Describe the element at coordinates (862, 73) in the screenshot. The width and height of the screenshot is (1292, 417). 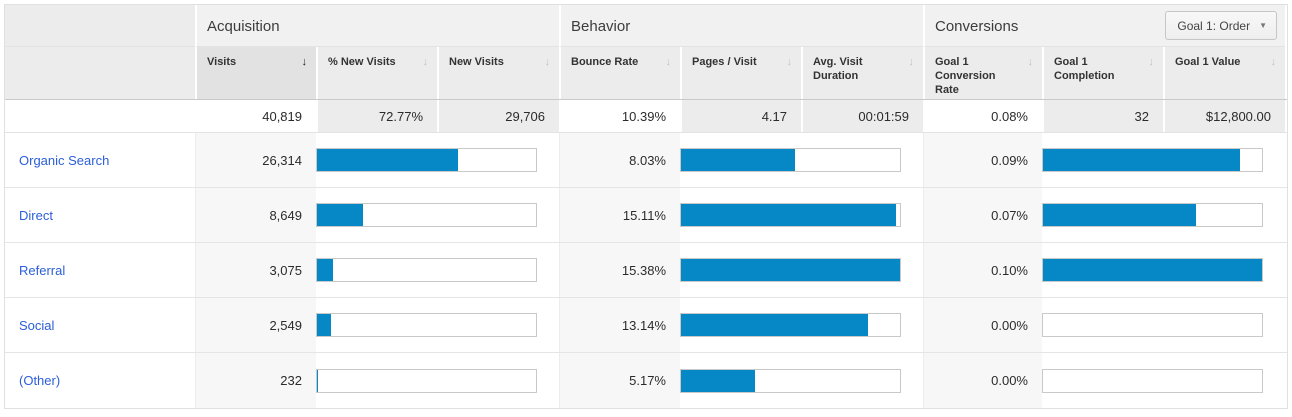
I see `column-header-avg-visit-duration: Avg. Visit Duration ↓` at that location.